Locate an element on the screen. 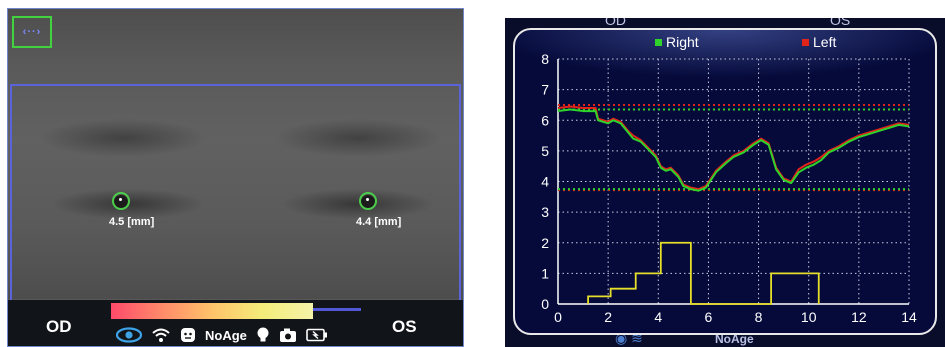 Image resolution: width=945 pixels, height=347 pixels. camera-icon is located at coordinates (288, 335).